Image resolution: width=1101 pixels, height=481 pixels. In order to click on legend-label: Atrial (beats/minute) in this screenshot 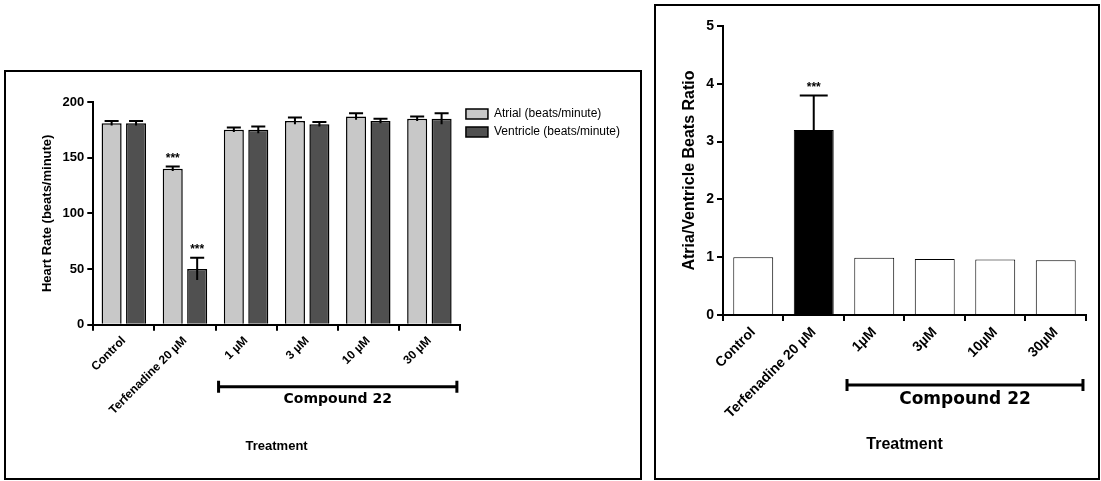, I will do `click(547, 113)`.